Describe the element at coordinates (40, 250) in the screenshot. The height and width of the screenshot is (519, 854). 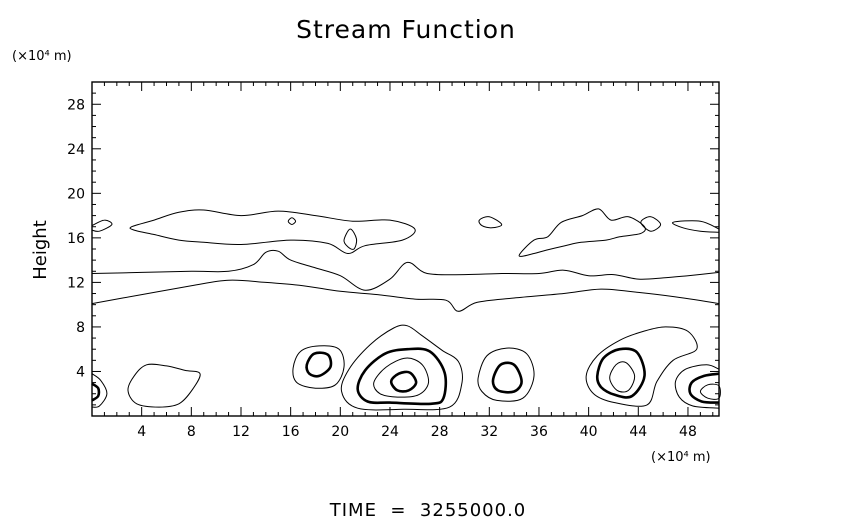
I see `y-axis-label: Height` at that location.